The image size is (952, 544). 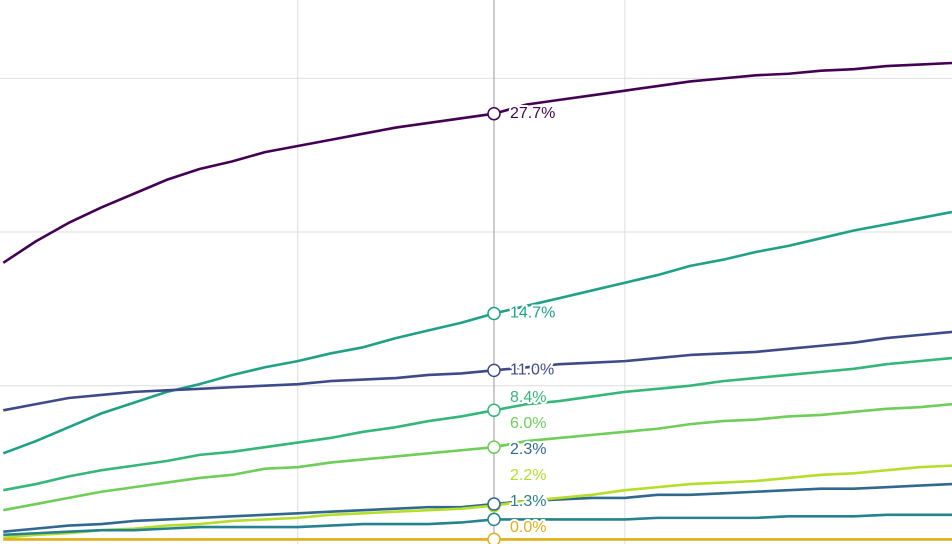 What do you see at coordinates (532, 113) in the screenshot?
I see `value-label: 27.7%` at bounding box center [532, 113].